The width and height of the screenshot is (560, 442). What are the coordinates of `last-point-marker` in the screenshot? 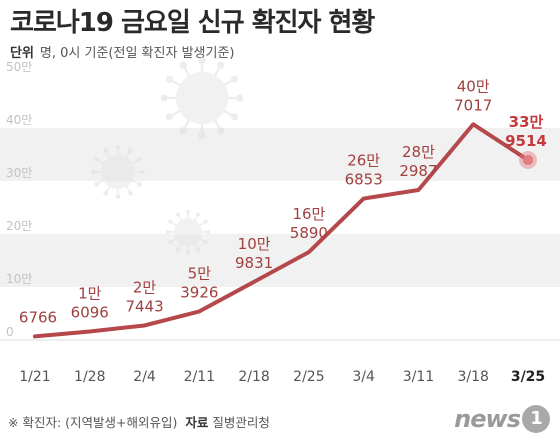 It's located at (528, 160).